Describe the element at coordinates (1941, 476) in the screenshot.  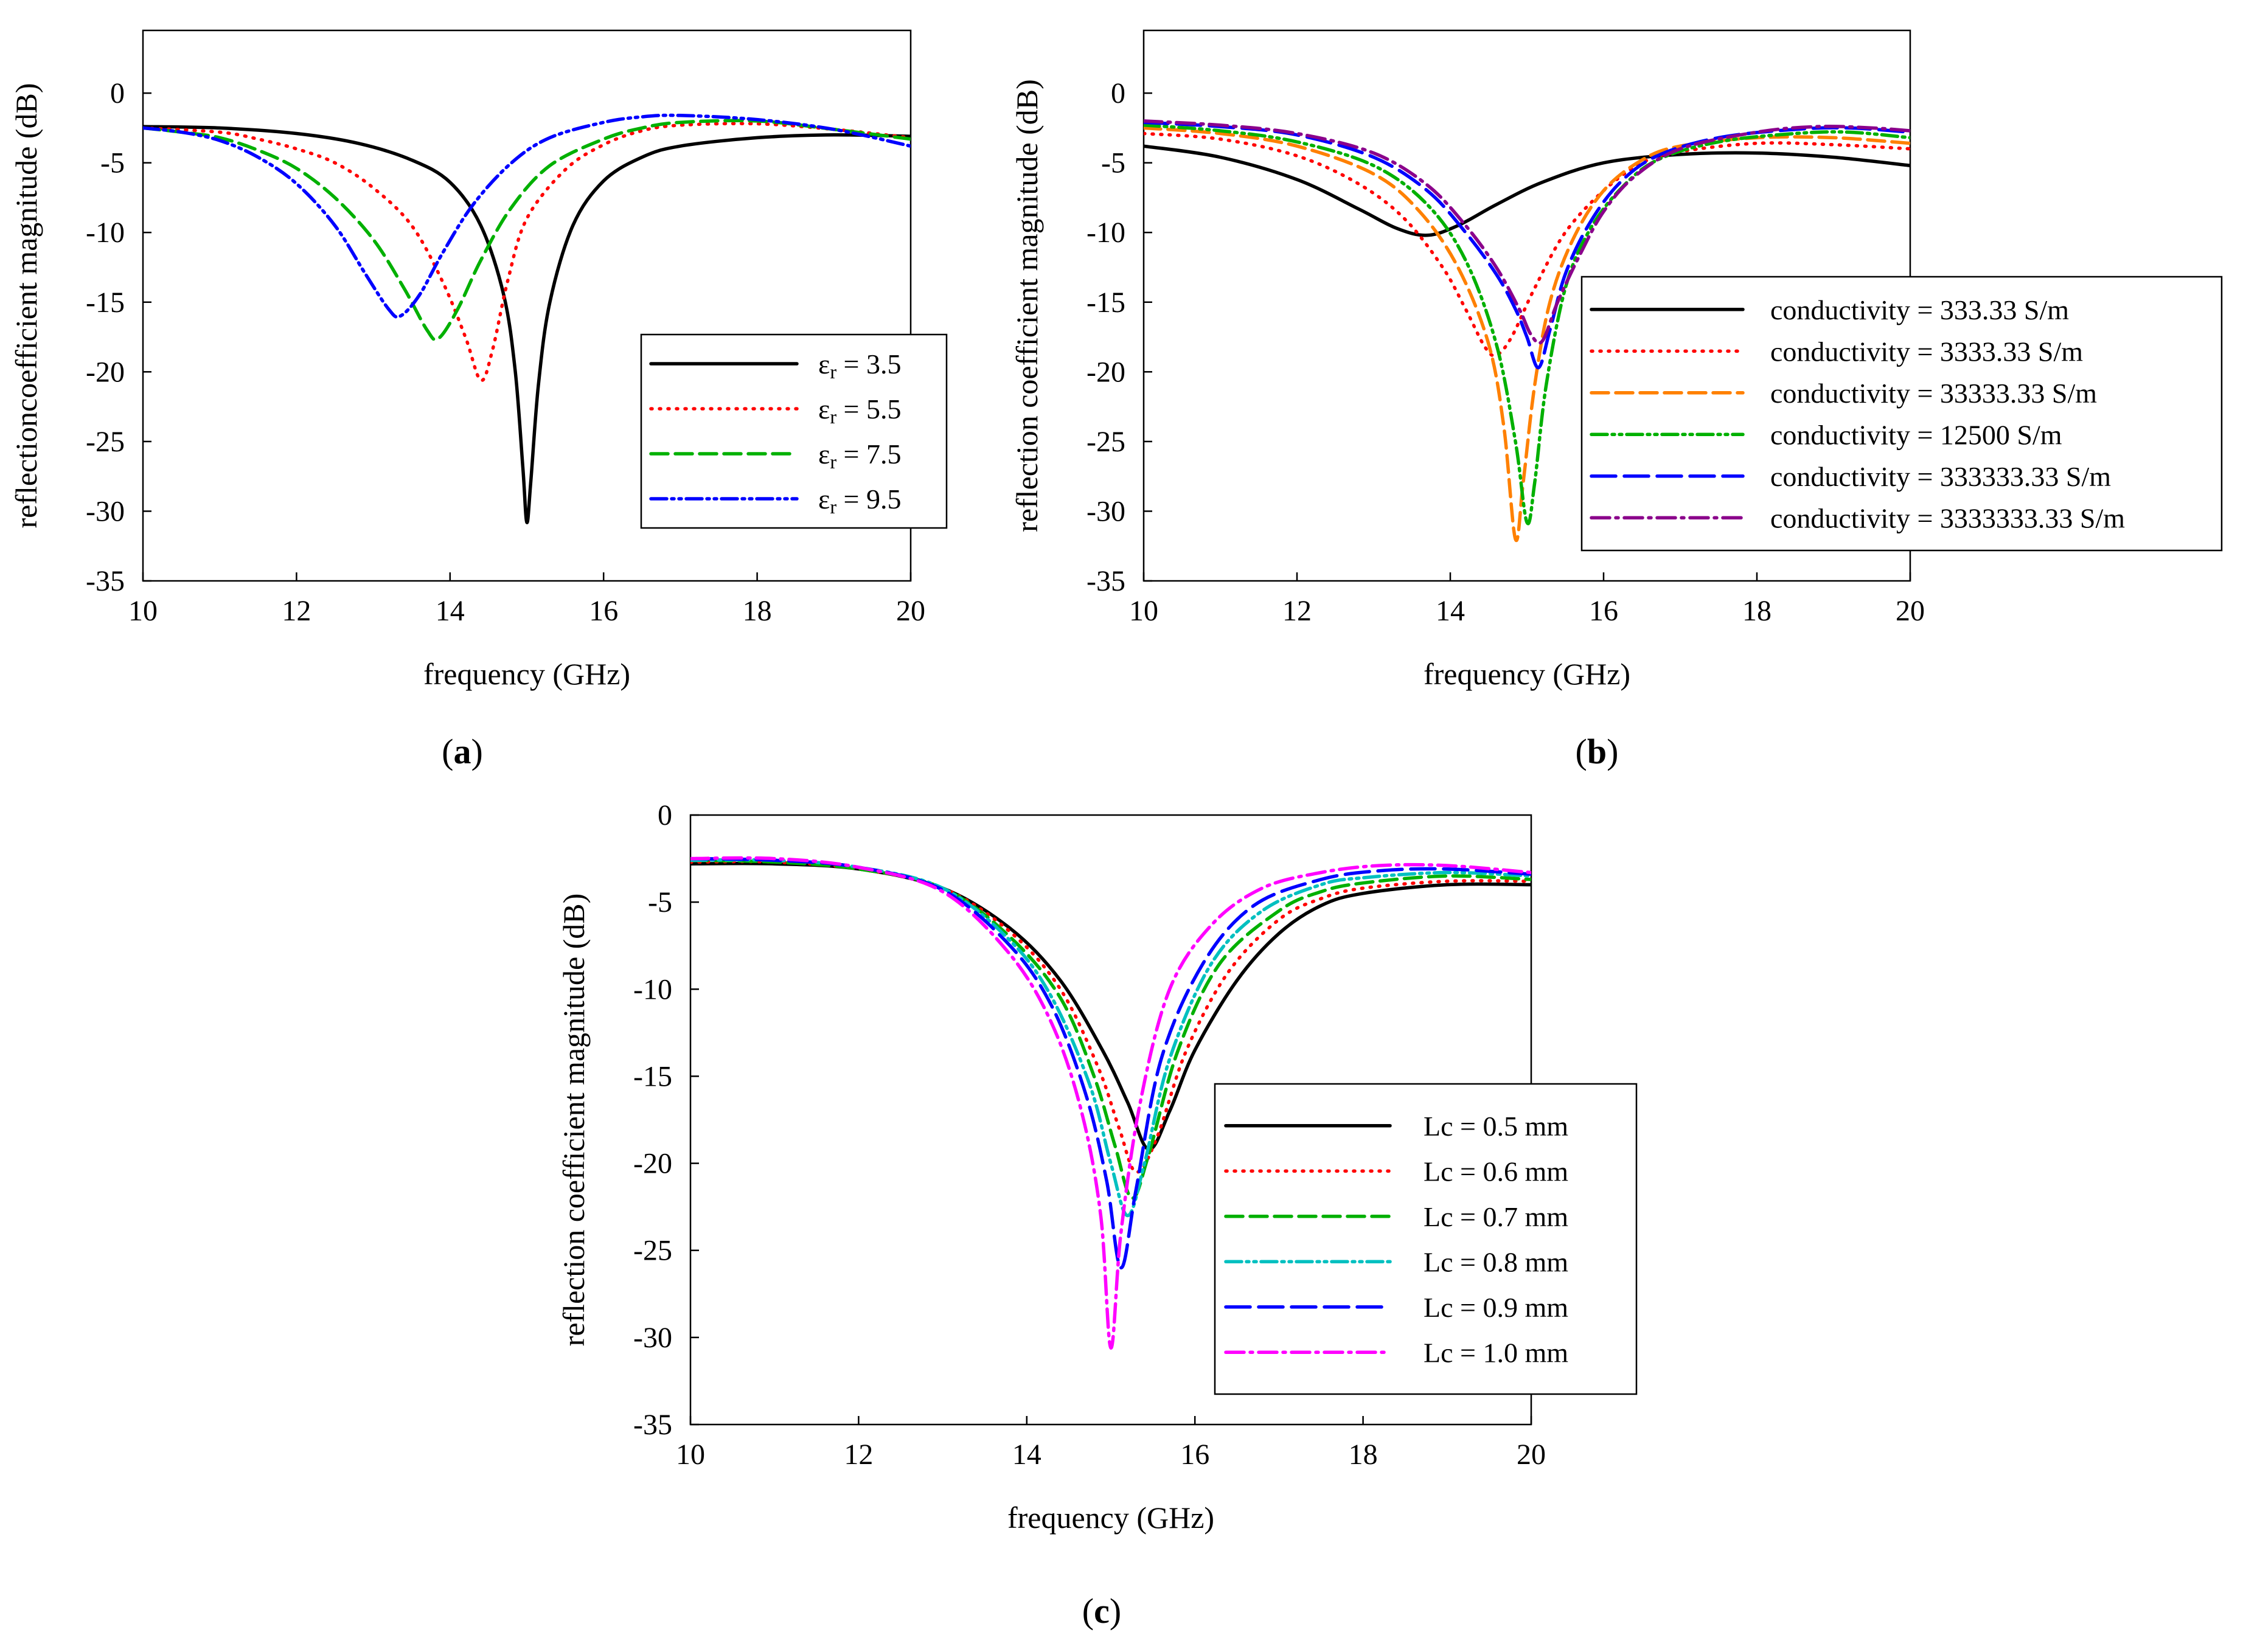
I see `legend-label: conductivity = 333333.33 S/m` at that location.